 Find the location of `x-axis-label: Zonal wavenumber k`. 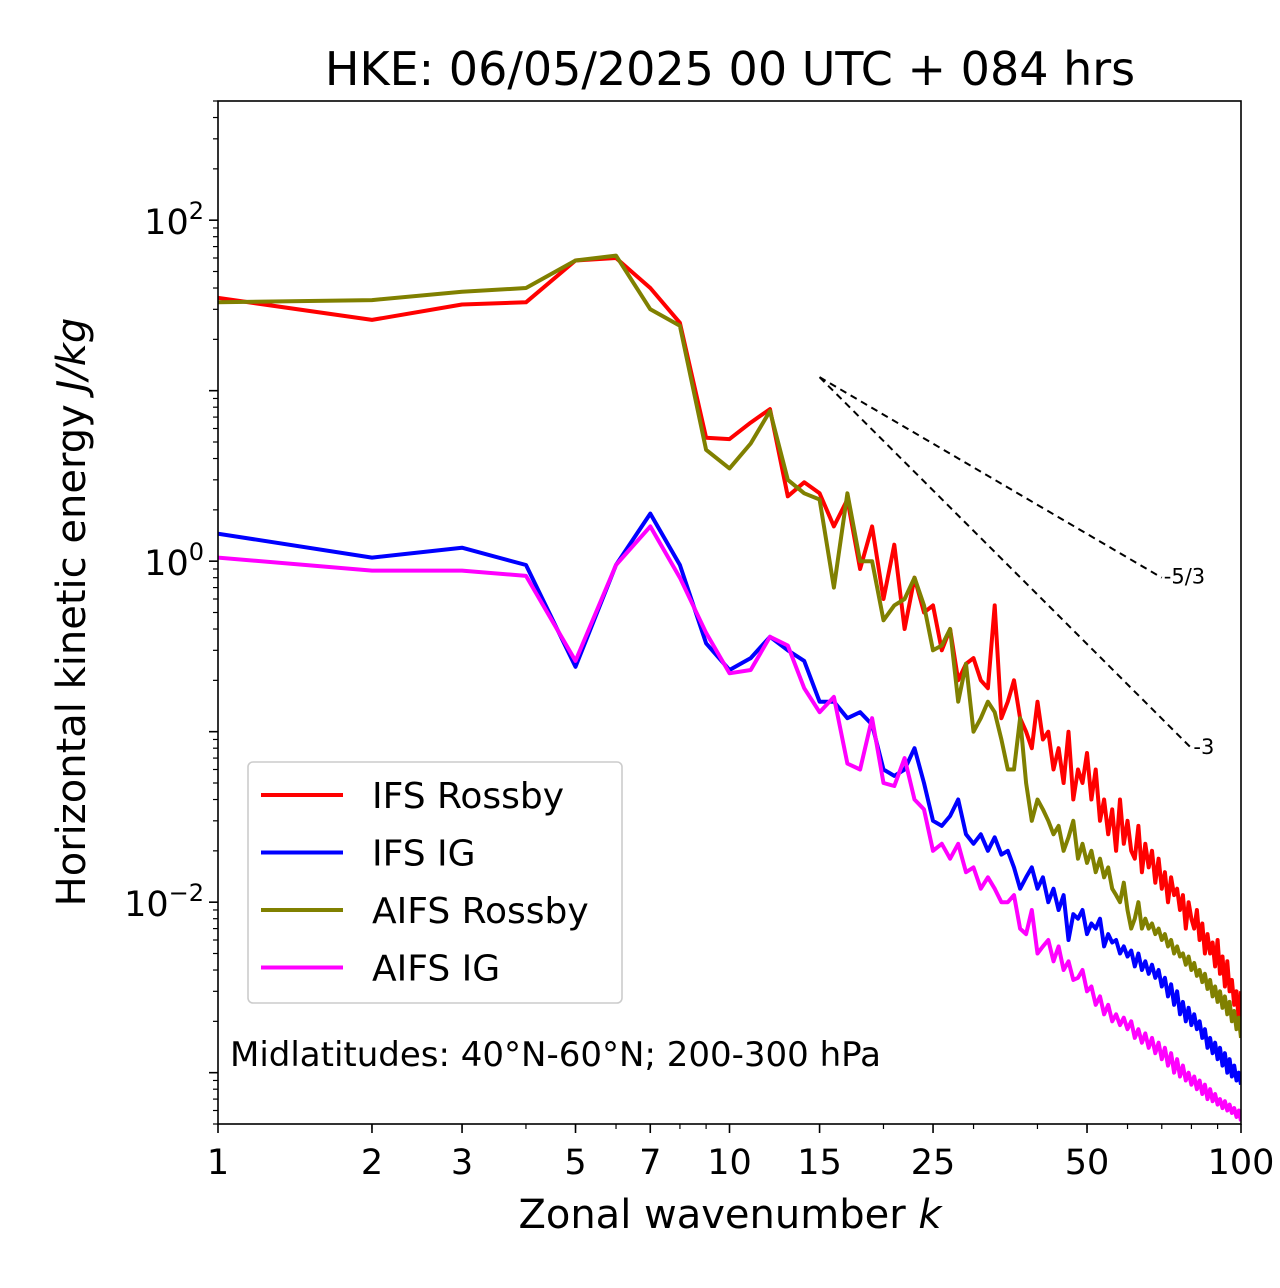

x-axis-label: Zonal wavenumber k is located at coordinates (730, 1215).